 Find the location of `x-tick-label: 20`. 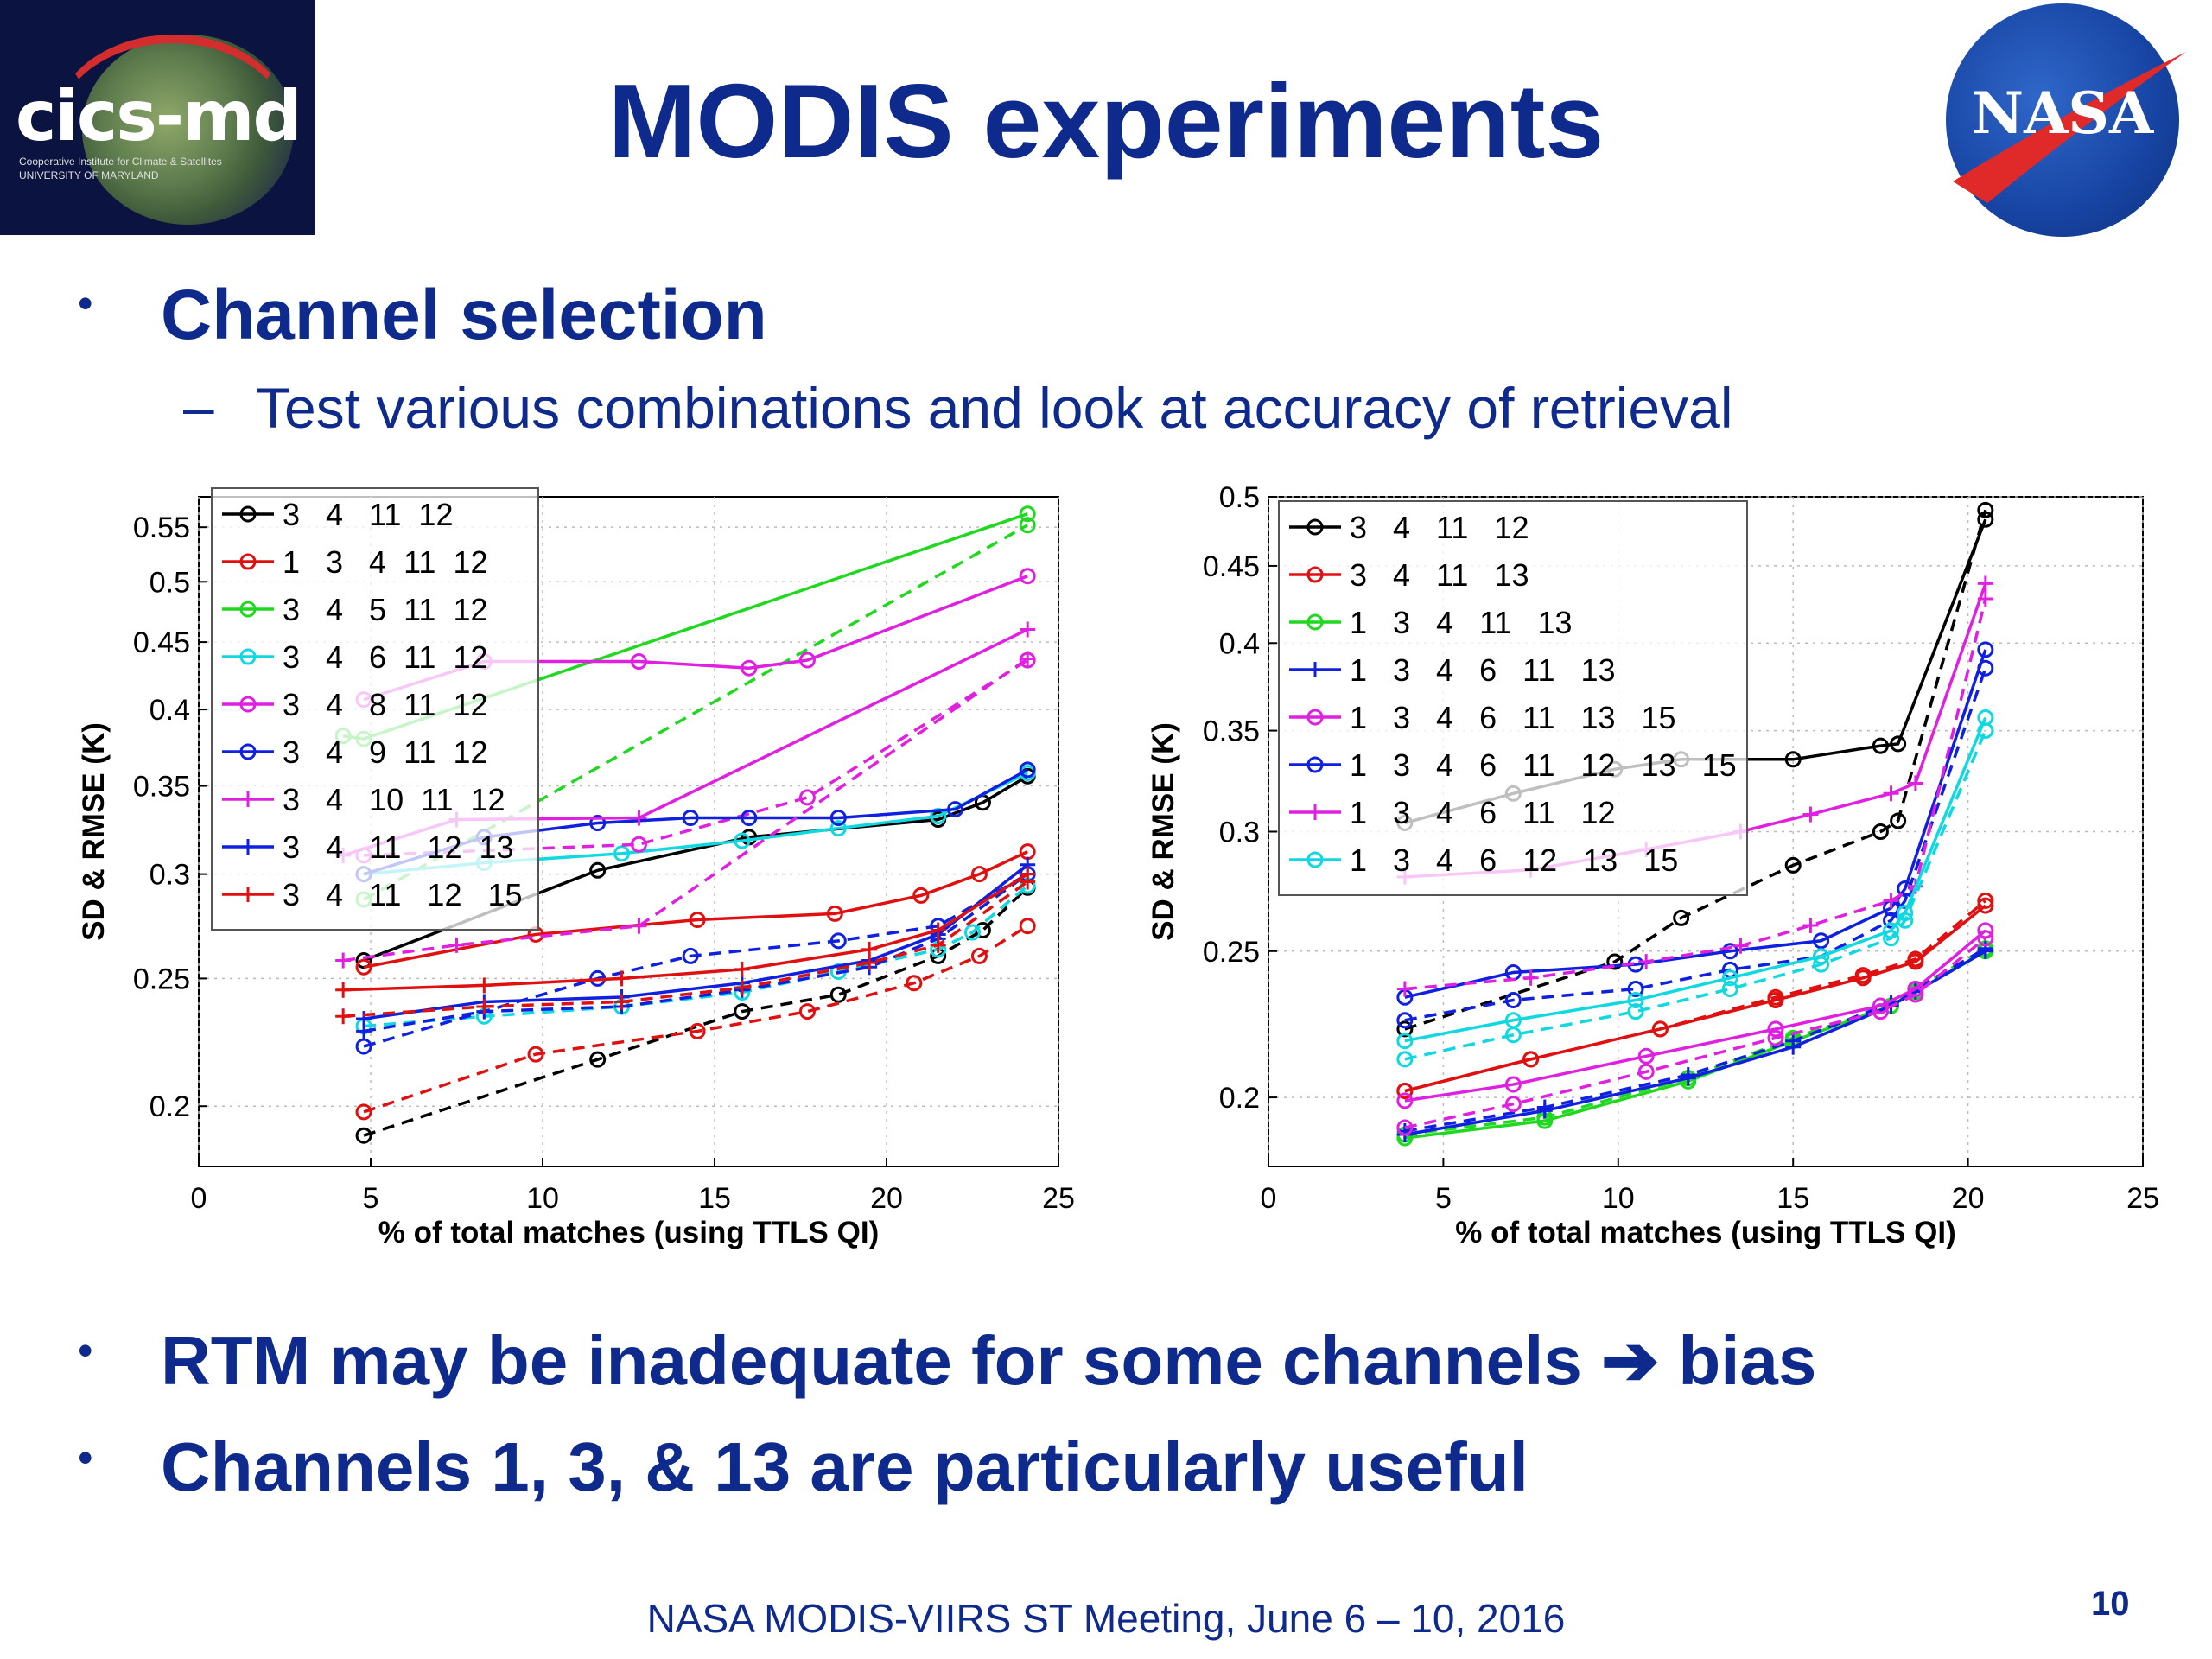

x-tick-label: 20 is located at coordinates (886, 1198).